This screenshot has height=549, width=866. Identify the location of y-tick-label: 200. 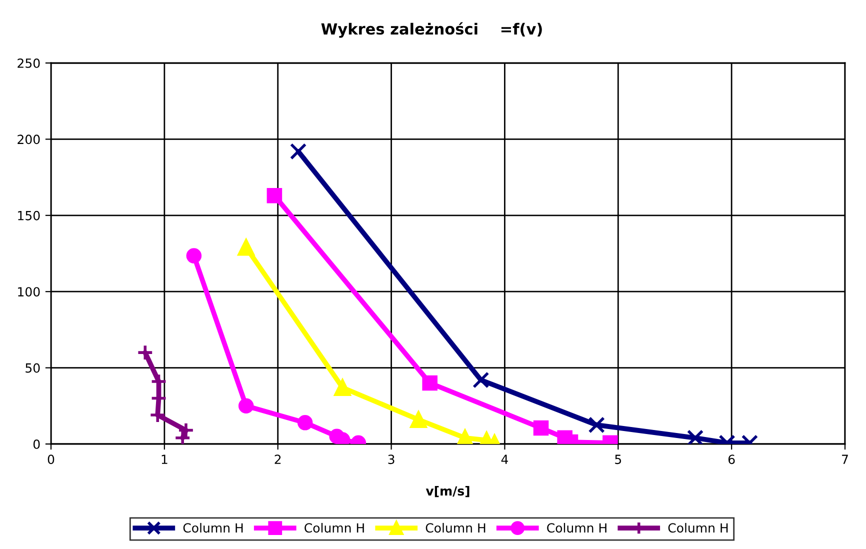
(29, 139).